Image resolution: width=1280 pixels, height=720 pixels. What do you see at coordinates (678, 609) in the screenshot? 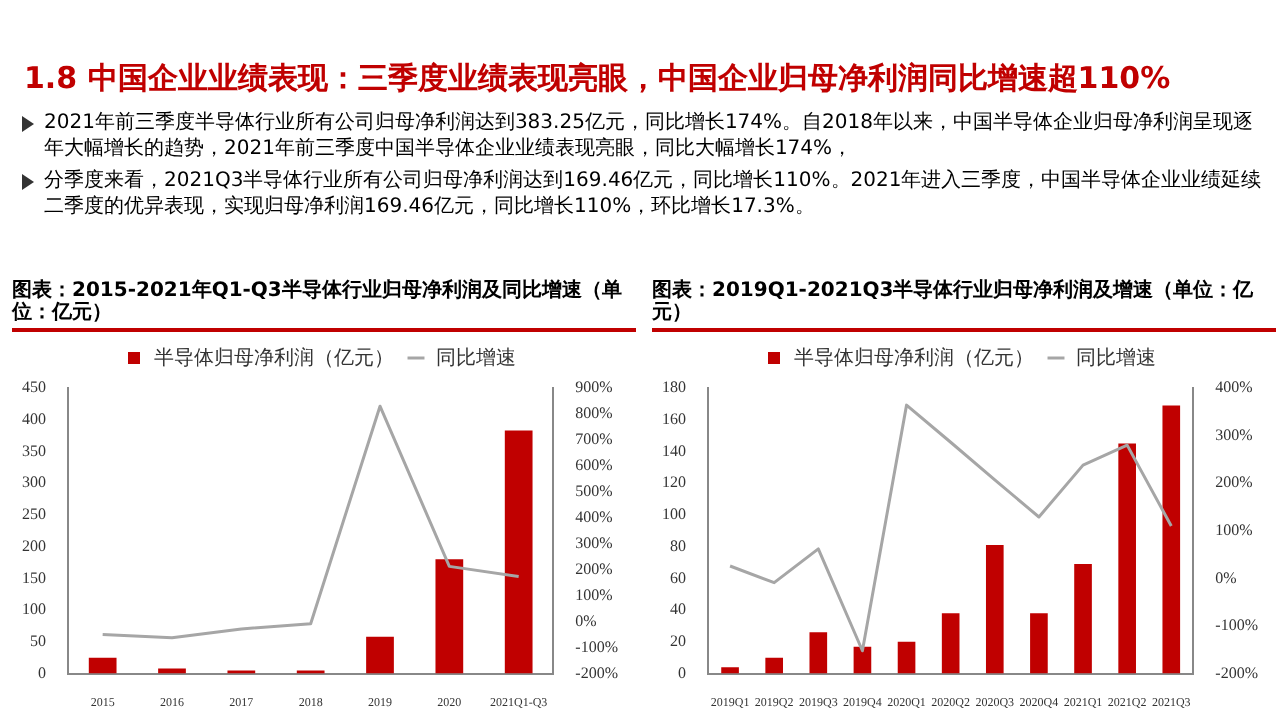
I see `y-tick-label: 40` at bounding box center [678, 609].